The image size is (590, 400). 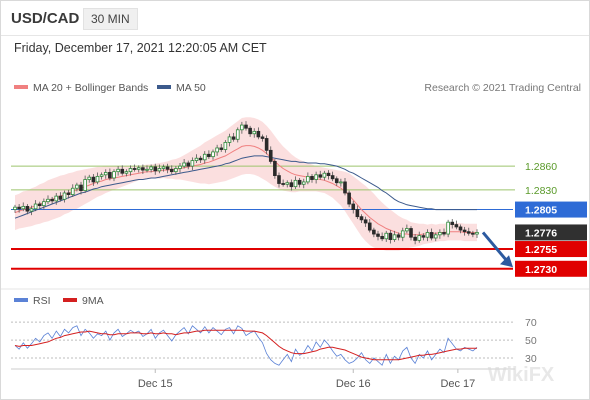 What do you see at coordinates (155, 384) in the screenshot?
I see `x-tick-label: Dec 15` at bounding box center [155, 384].